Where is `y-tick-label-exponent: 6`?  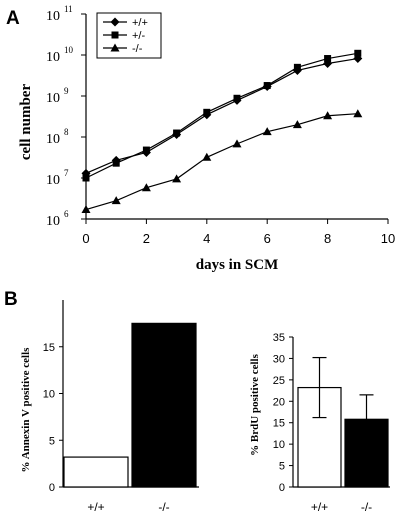 y-tick-label-exponent: 6 is located at coordinates (66, 214).